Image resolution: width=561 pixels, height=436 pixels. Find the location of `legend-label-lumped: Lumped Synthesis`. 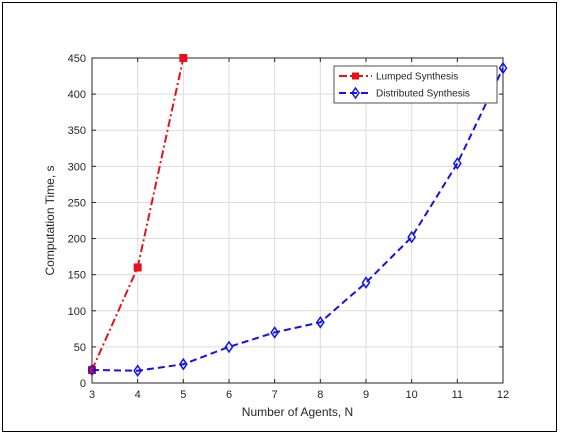

legend-label-lumped: Lumped Synthesis is located at coordinates (417, 77).